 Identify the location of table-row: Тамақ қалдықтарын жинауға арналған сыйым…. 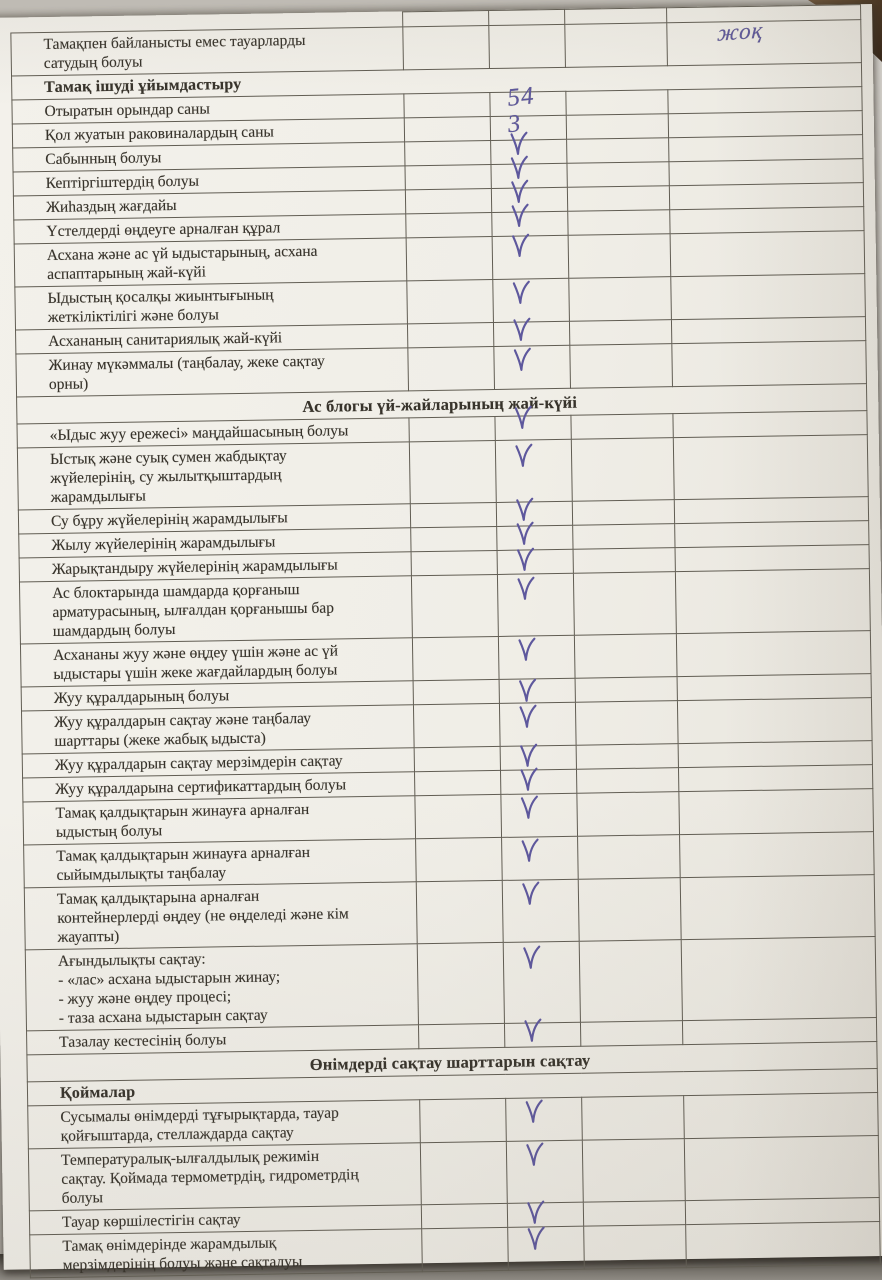
(449, 859).